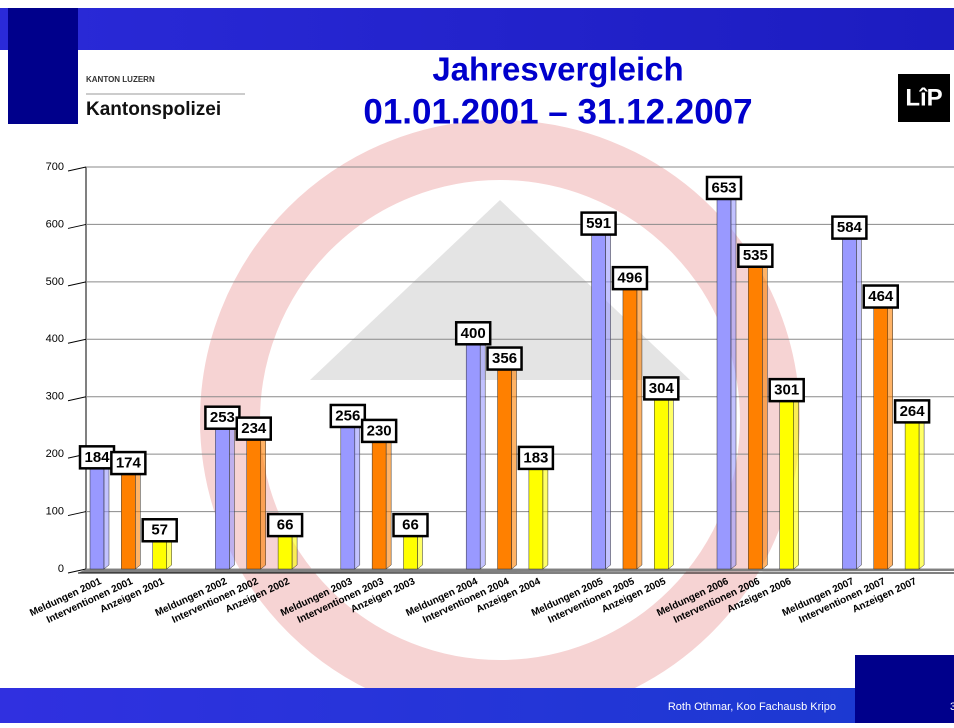 Image resolution: width=954 pixels, height=728 pixels. Describe the element at coordinates (477, 705) in the screenshot. I see `bottom-band` at that location.